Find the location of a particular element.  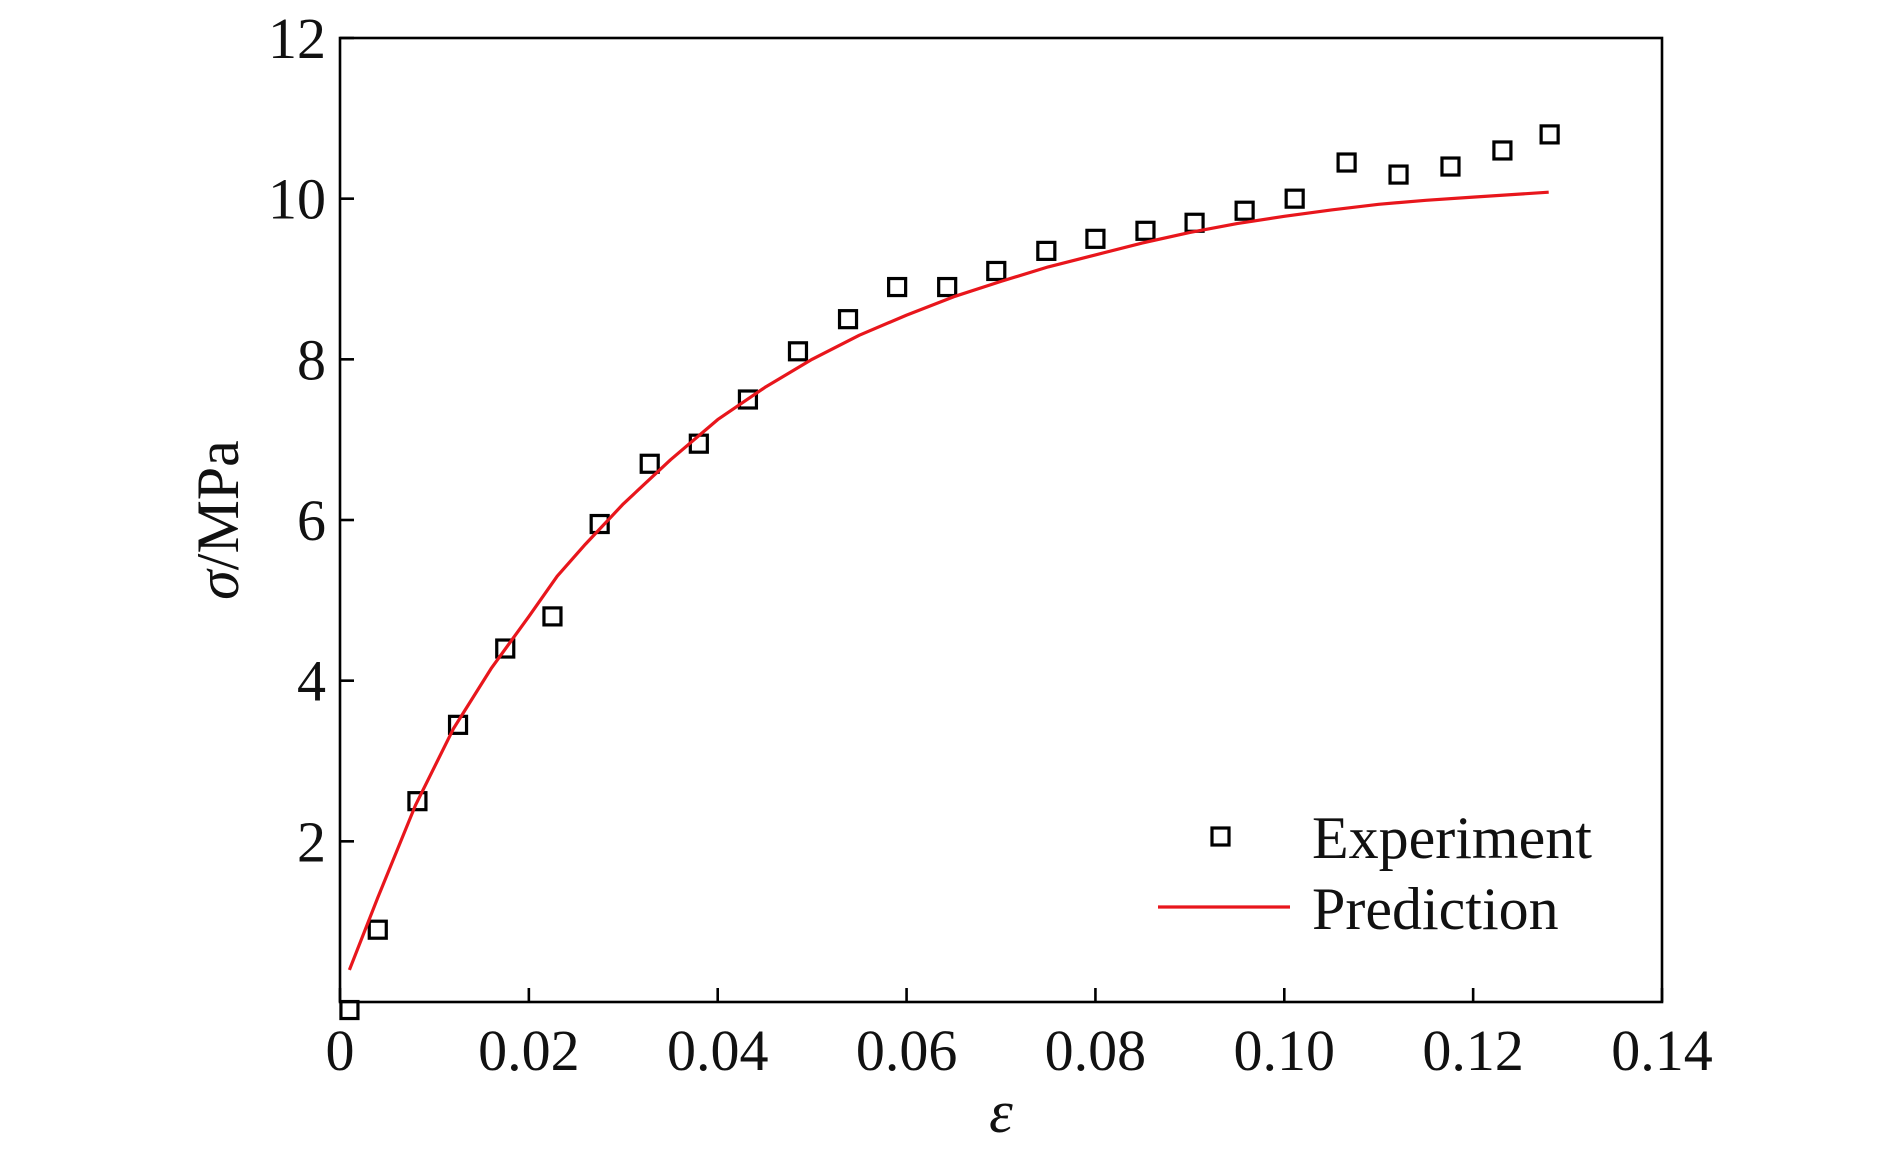

y-tick-label: 2 is located at coordinates (311, 841).